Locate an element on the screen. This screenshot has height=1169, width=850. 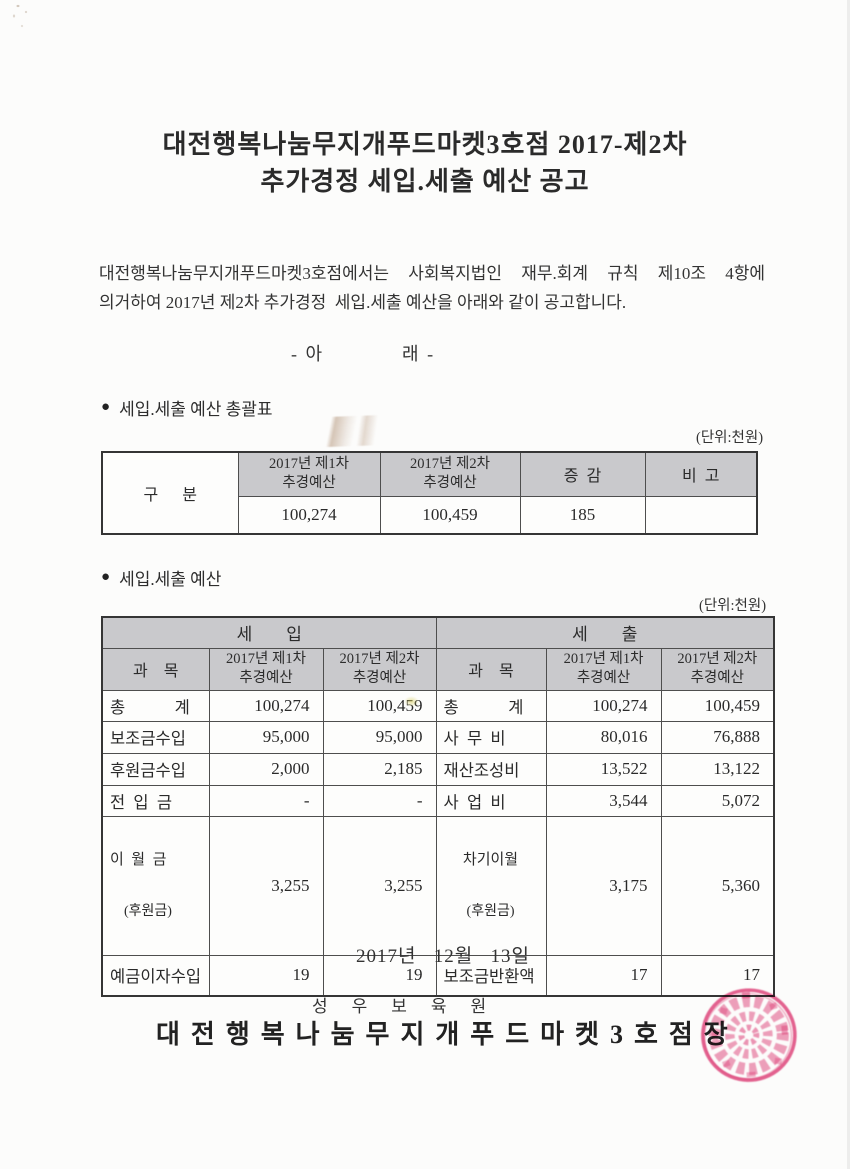
budget-row-donation-property: 후원금수입 2,000 2,185 재산조성비 13,522 13,122 is located at coordinates (438, 769).